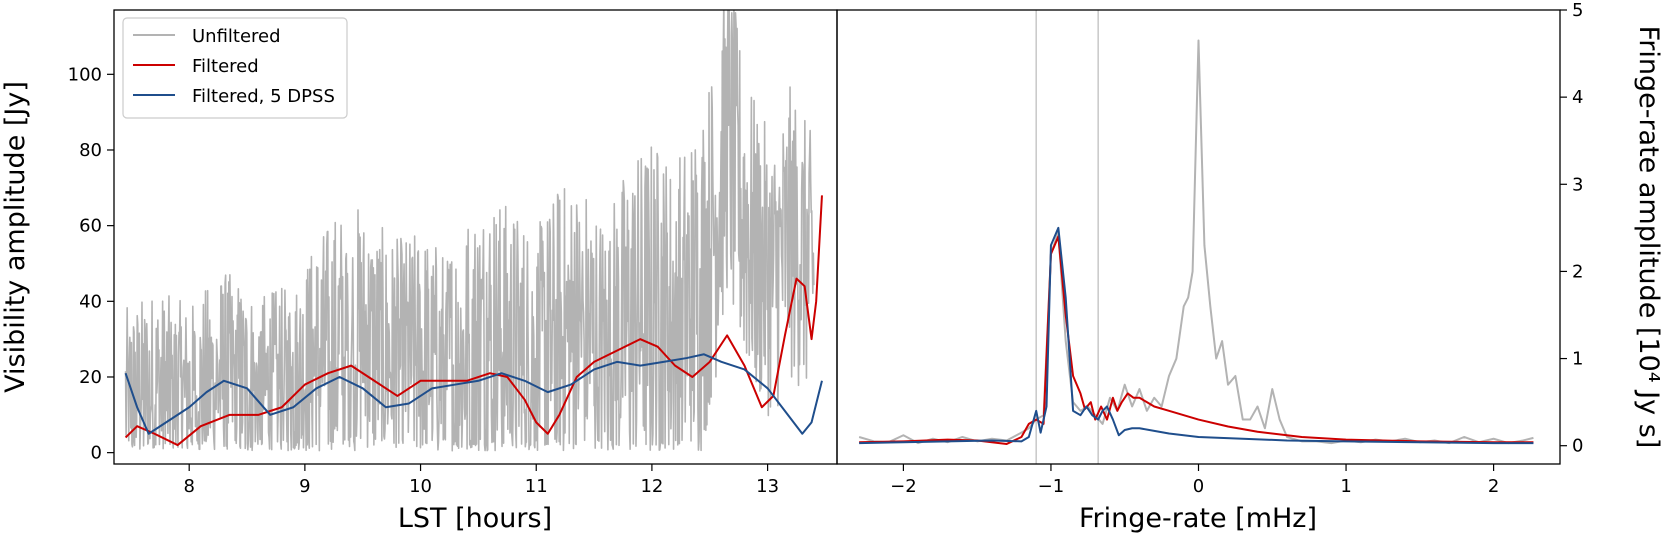 The height and width of the screenshot is (540, 1661). Describe the element at coordinates (1577, 184) in the screenshot. I see `right-y-tick-label: 3` at that location.